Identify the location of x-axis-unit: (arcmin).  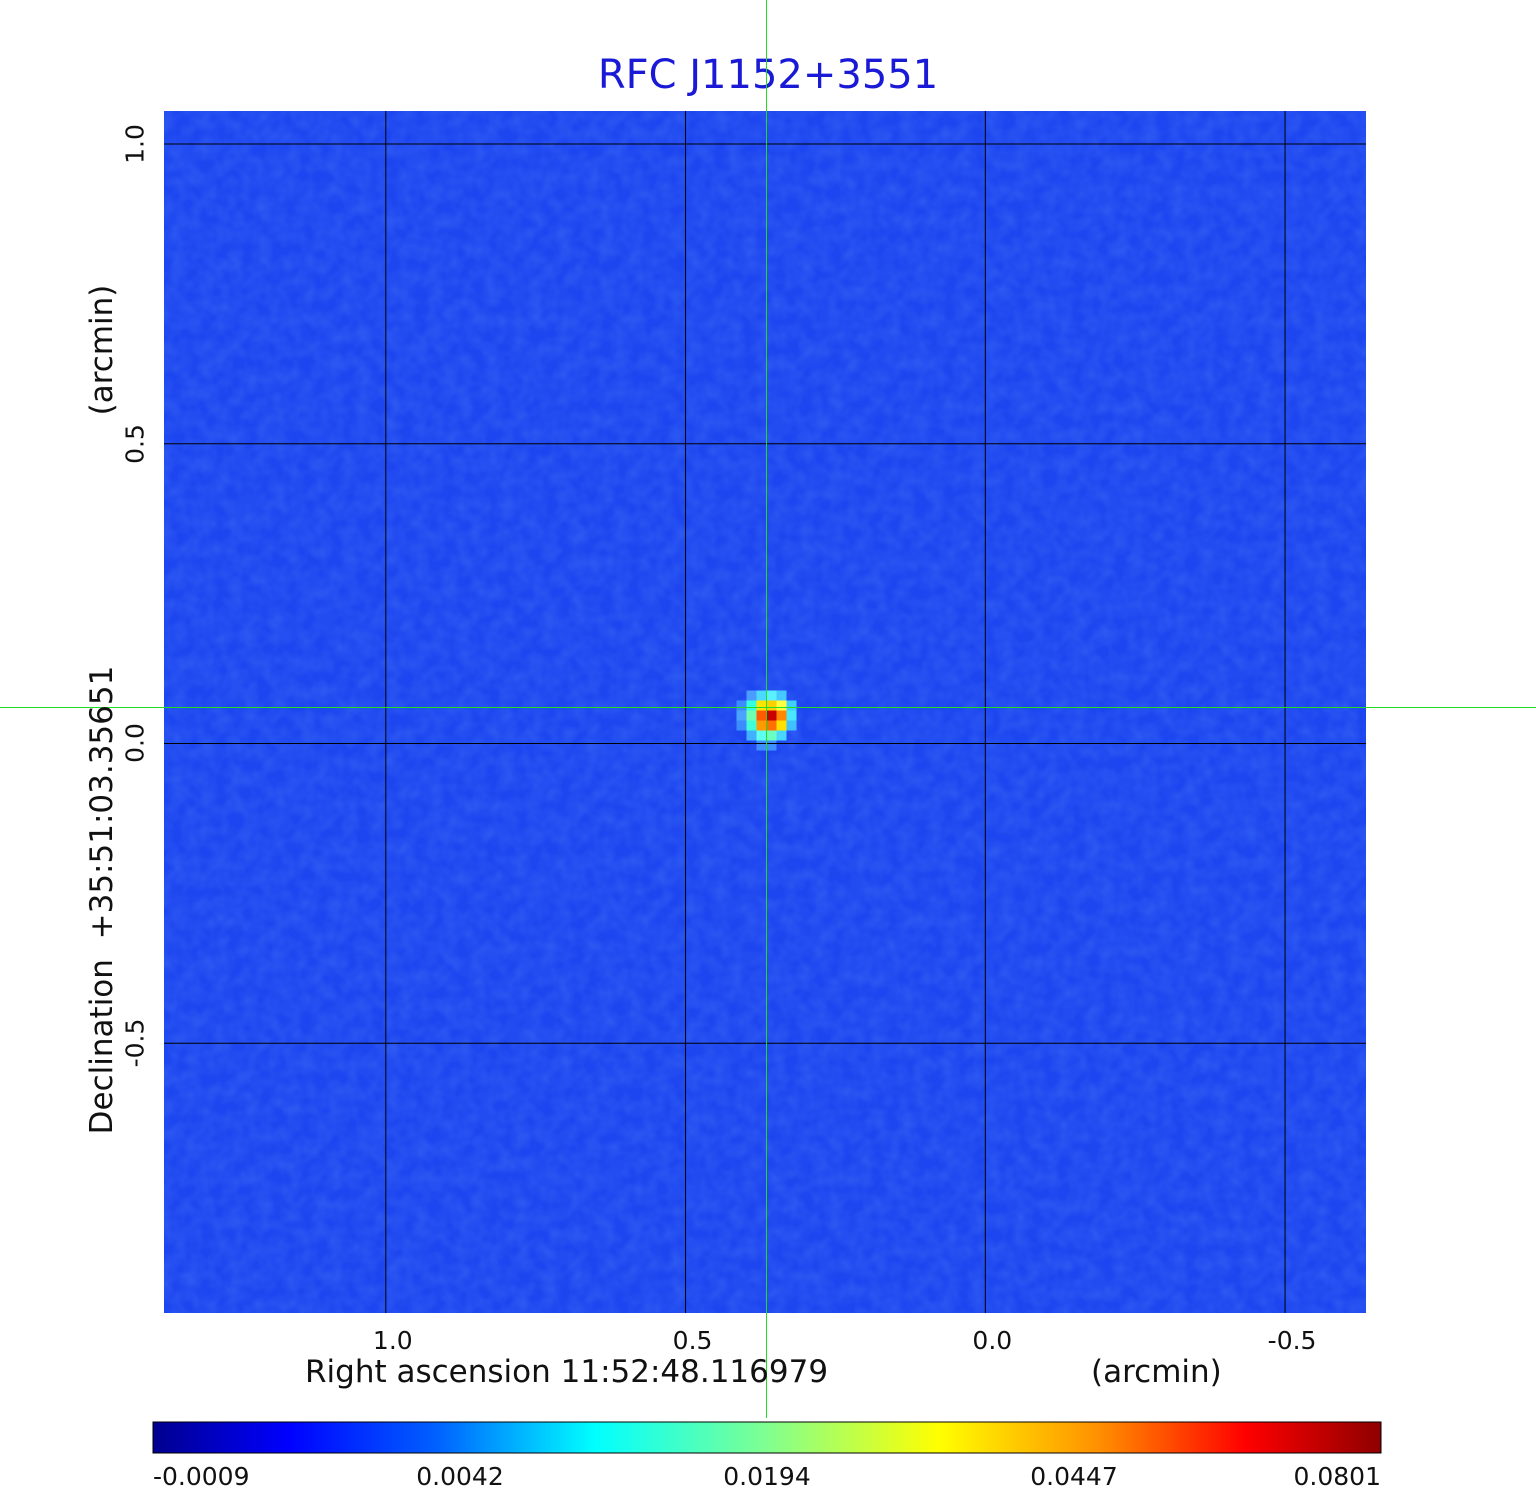
(1156, 1372).